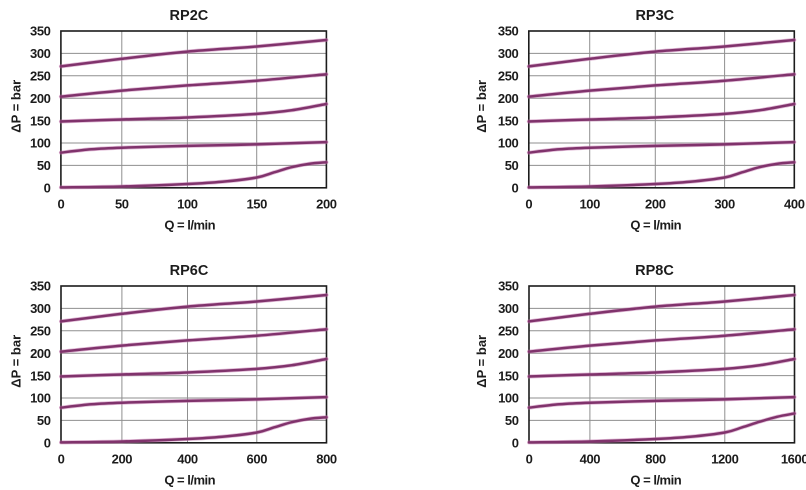 The width and height of the screenshot is (806, 490). I want to click on svg-text: 600, so click(257, 458).